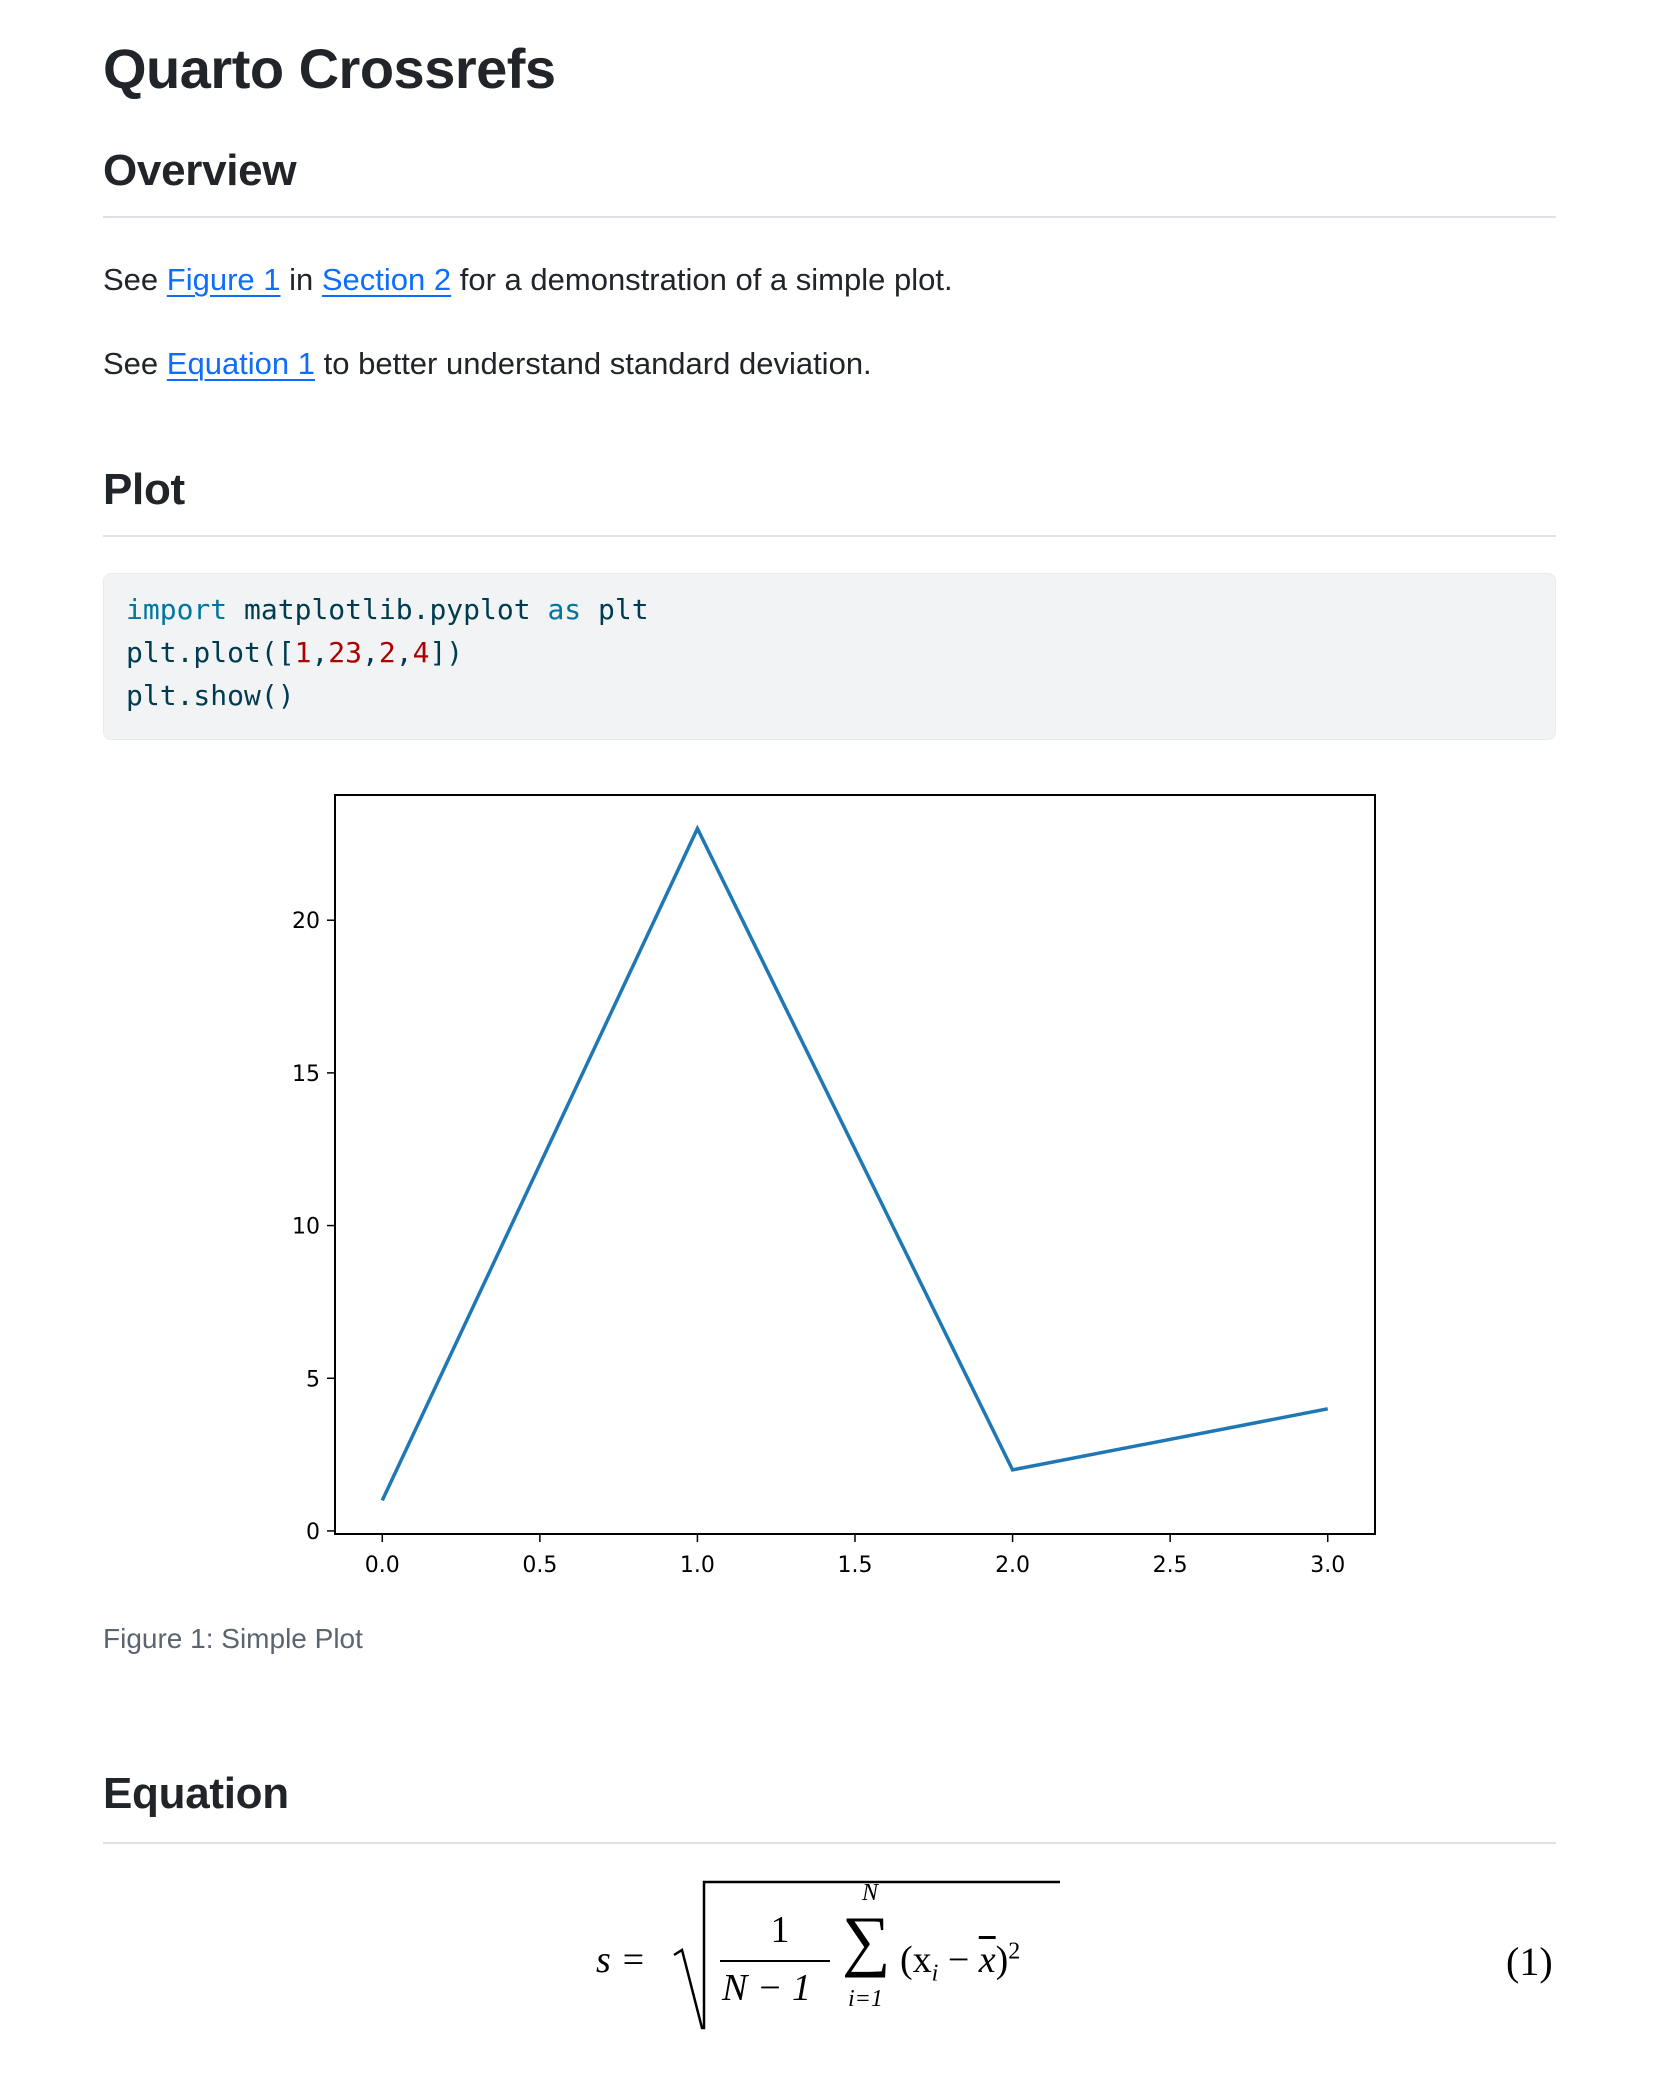  What do you see at coordinates (1014, 1951) in the screenshot?
I see `exponent: 2` at bounding box center [1014, 1951].